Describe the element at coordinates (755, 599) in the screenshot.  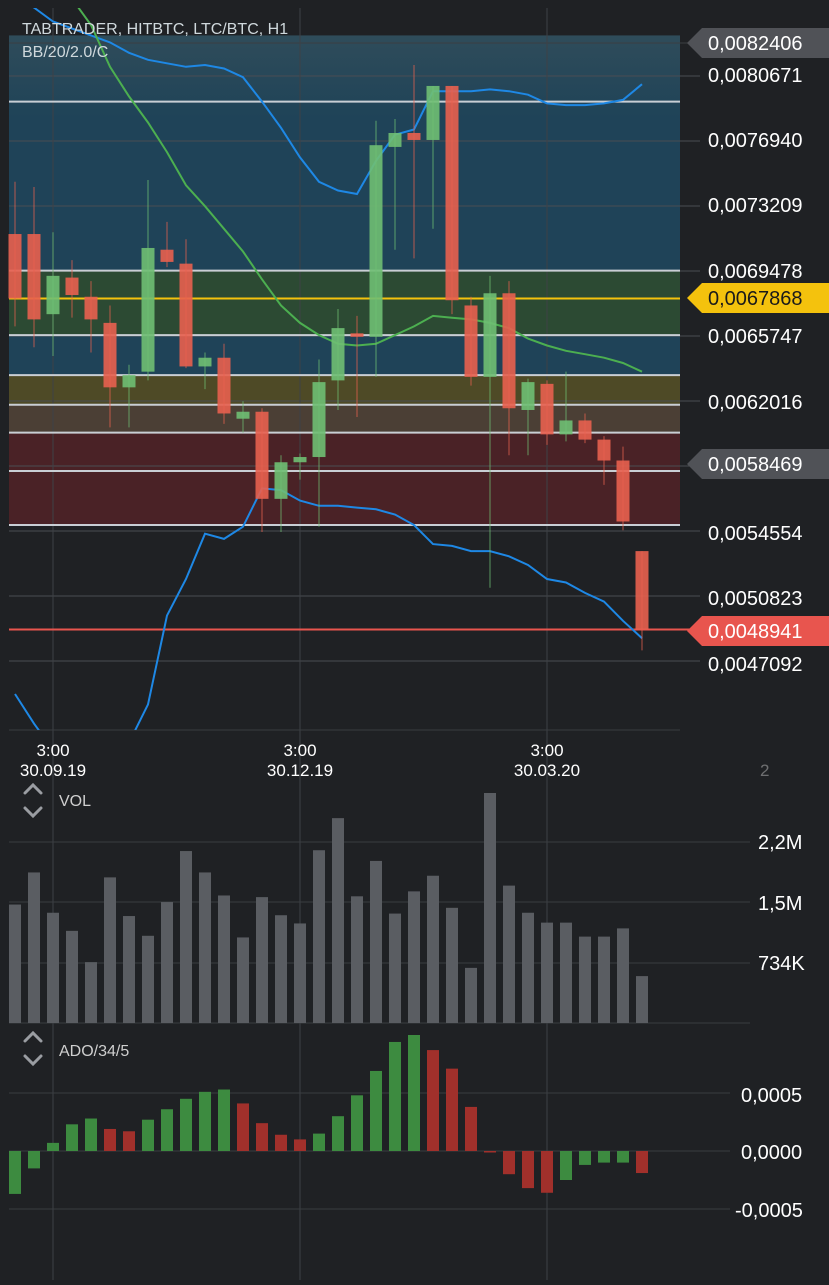
I see `price-tick: 0,0050823` at that location.